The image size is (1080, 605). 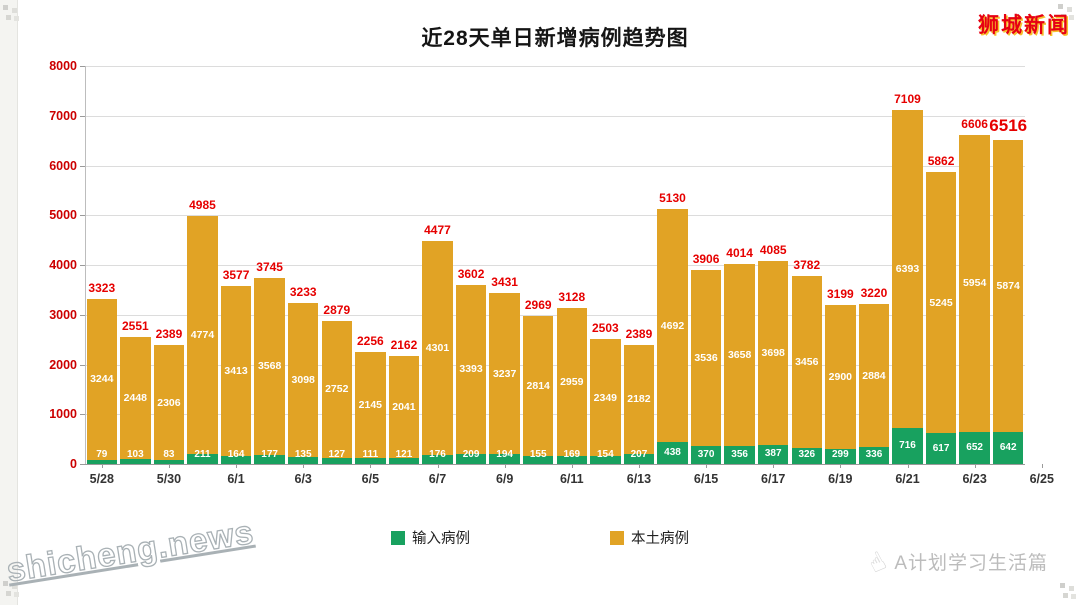 I want to click on bar-group: 3413164, so click(x=236, y=375).